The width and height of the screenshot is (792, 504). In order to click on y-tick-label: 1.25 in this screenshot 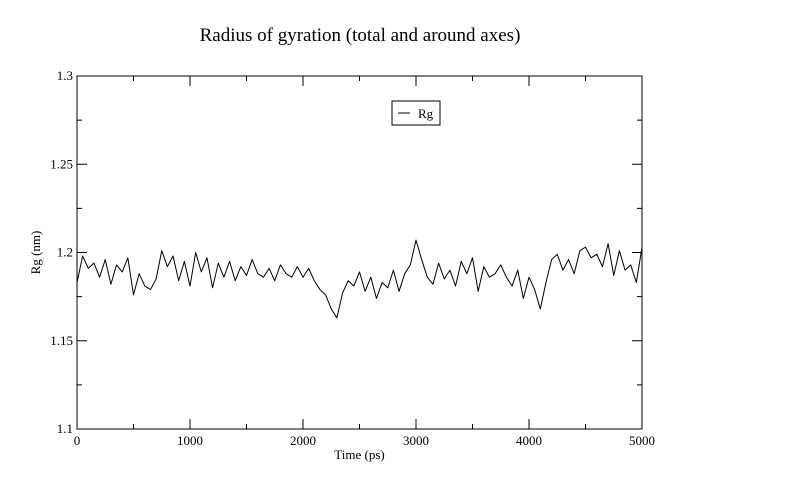, I will do `click(61, 163)`.